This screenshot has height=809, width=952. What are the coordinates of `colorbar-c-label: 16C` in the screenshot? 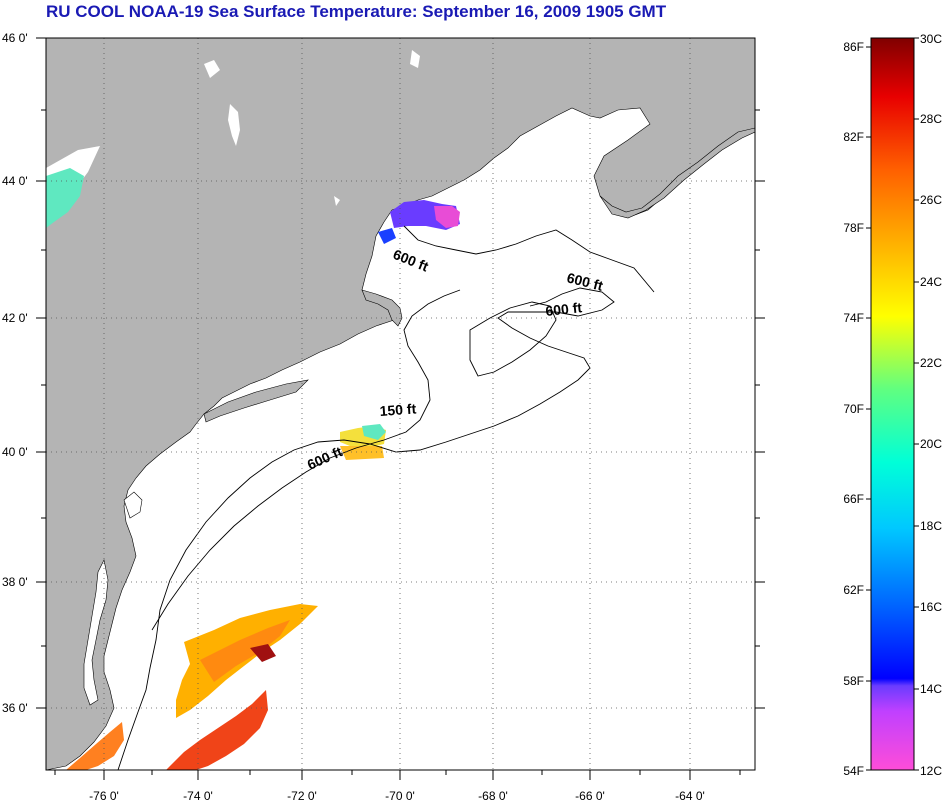 It's located at (931, 607).